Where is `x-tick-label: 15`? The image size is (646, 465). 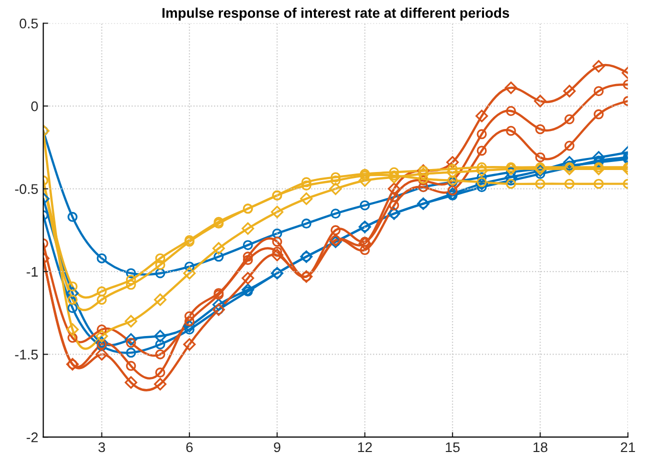 x-tick-label: 15 is located at coordinates (453, 447).